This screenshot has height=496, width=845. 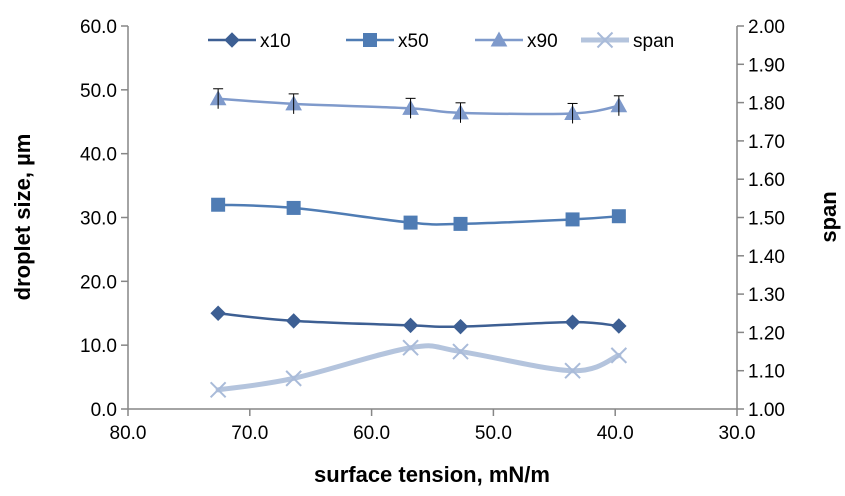 I want to click on series-x90, so click(x=418, y=105).